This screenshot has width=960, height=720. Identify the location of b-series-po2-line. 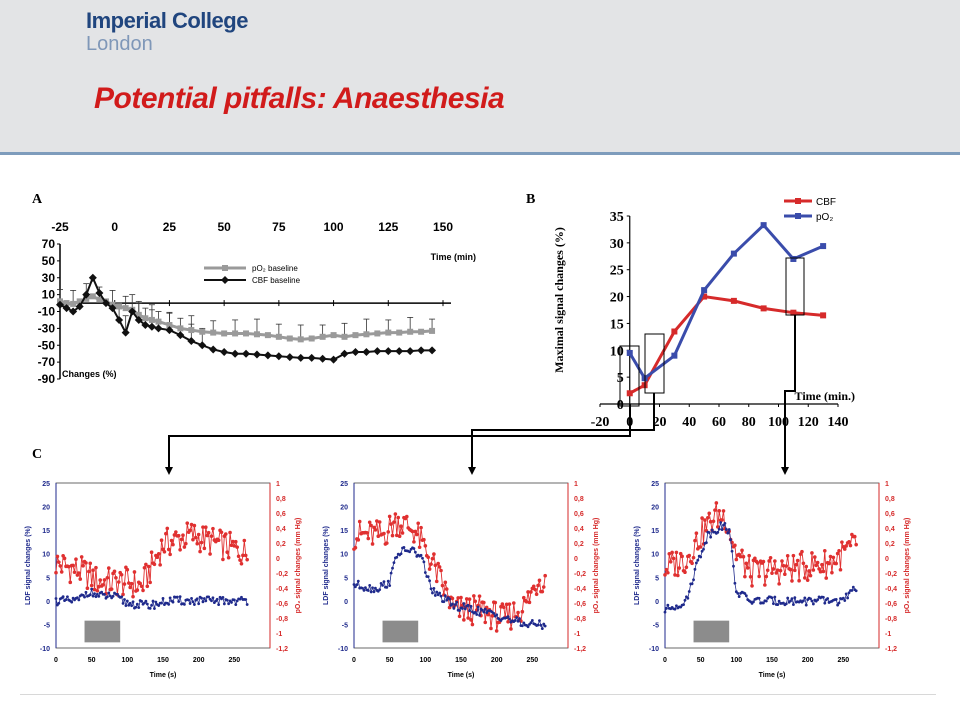
(726, 301).